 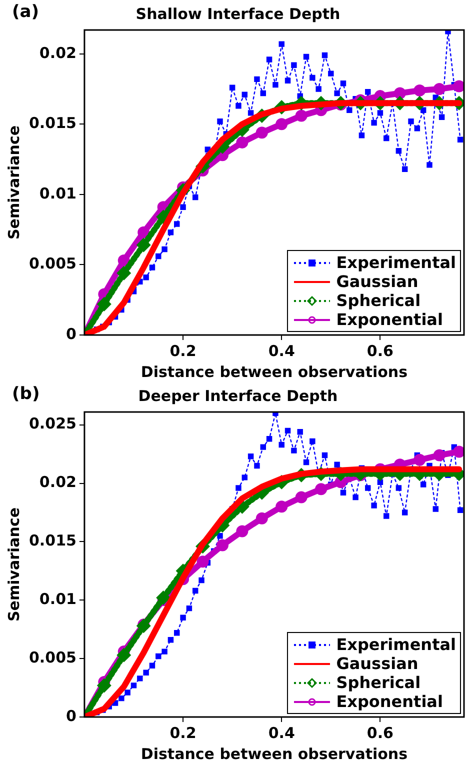 What do you see at coordinates (238, 395) in the screenshot?
I see `chart-title: Deeper Interface Depth` at bounding box center [238, 395].